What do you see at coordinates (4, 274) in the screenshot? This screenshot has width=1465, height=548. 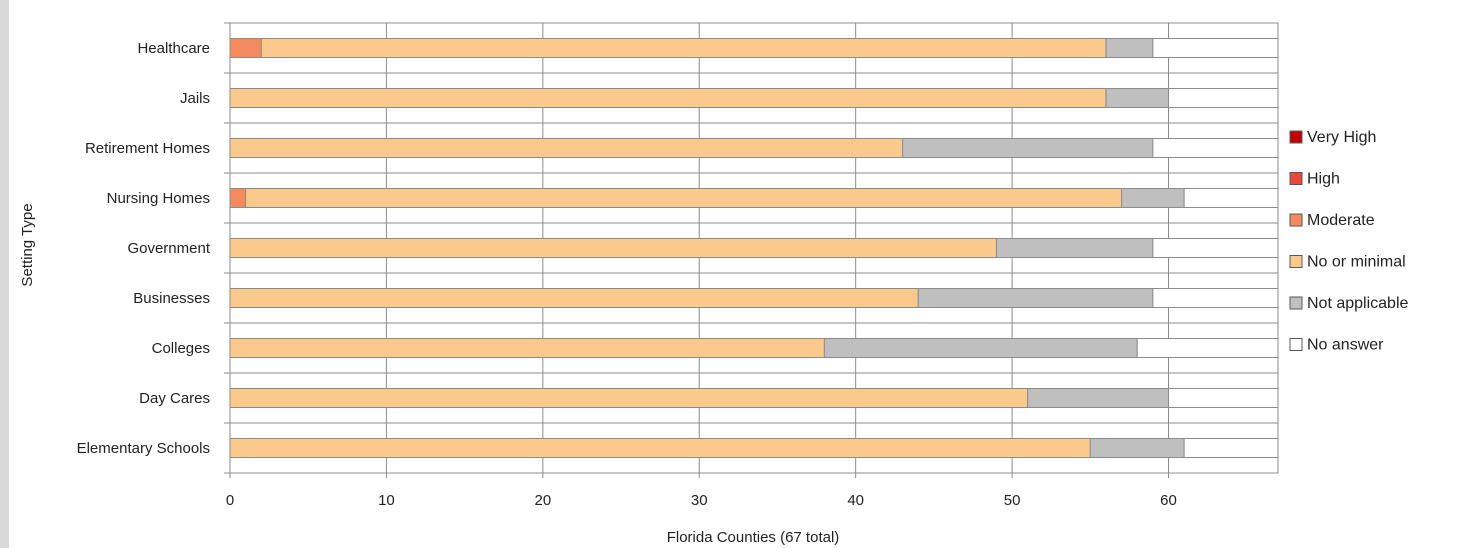 I see `left-border-strip` at bounding box center [4, 274].